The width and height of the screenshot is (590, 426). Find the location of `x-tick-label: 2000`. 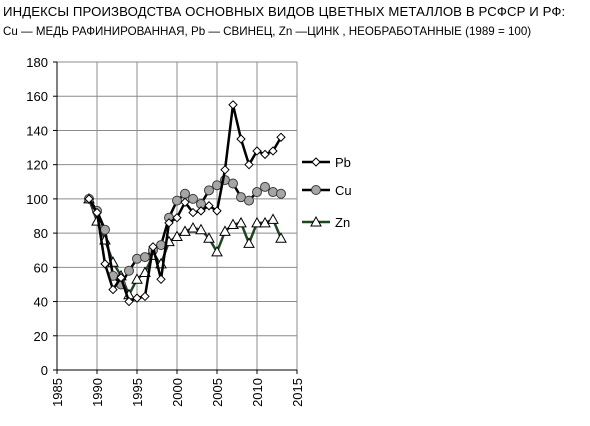

x-tick-label: 2000 is located at coordinates (177, 392).